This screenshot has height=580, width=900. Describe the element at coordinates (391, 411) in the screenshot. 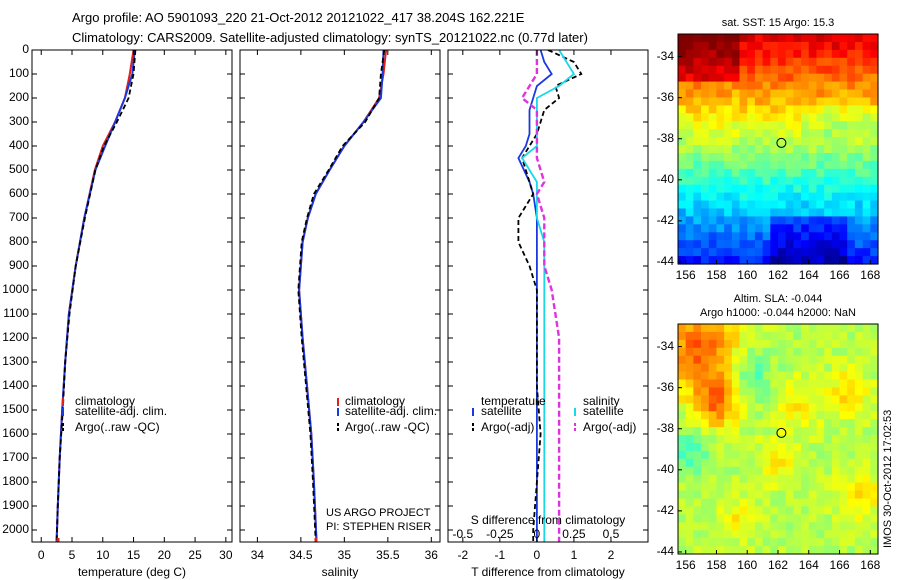

I see `legend-satellite-label: satellite-adj. clim.` at that location.